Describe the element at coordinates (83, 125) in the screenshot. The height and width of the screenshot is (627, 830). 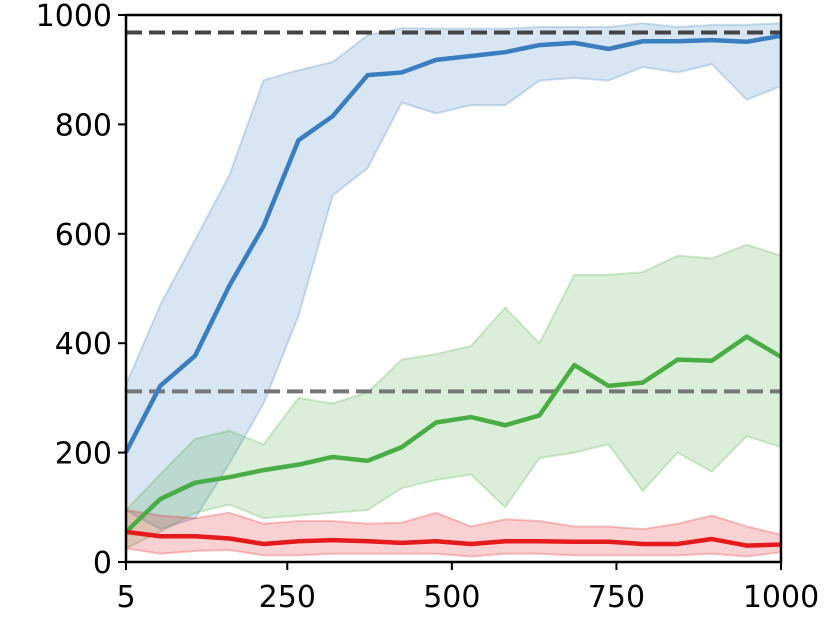
I see `y-tick-label: 800` at that location.